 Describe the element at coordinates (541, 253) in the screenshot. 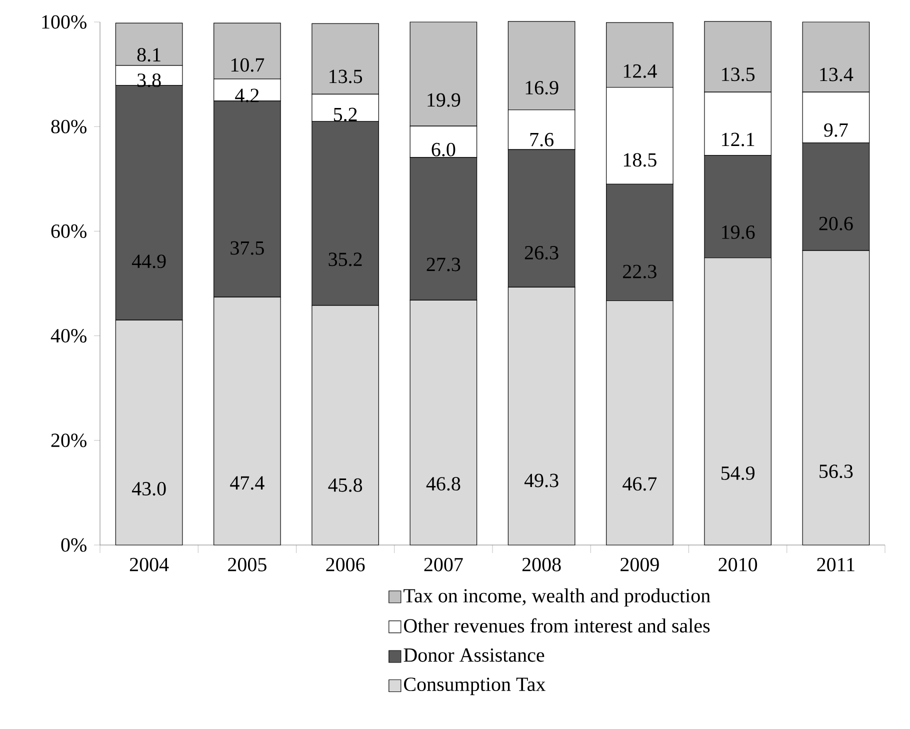

I see `data-label: 26.3` at that location.